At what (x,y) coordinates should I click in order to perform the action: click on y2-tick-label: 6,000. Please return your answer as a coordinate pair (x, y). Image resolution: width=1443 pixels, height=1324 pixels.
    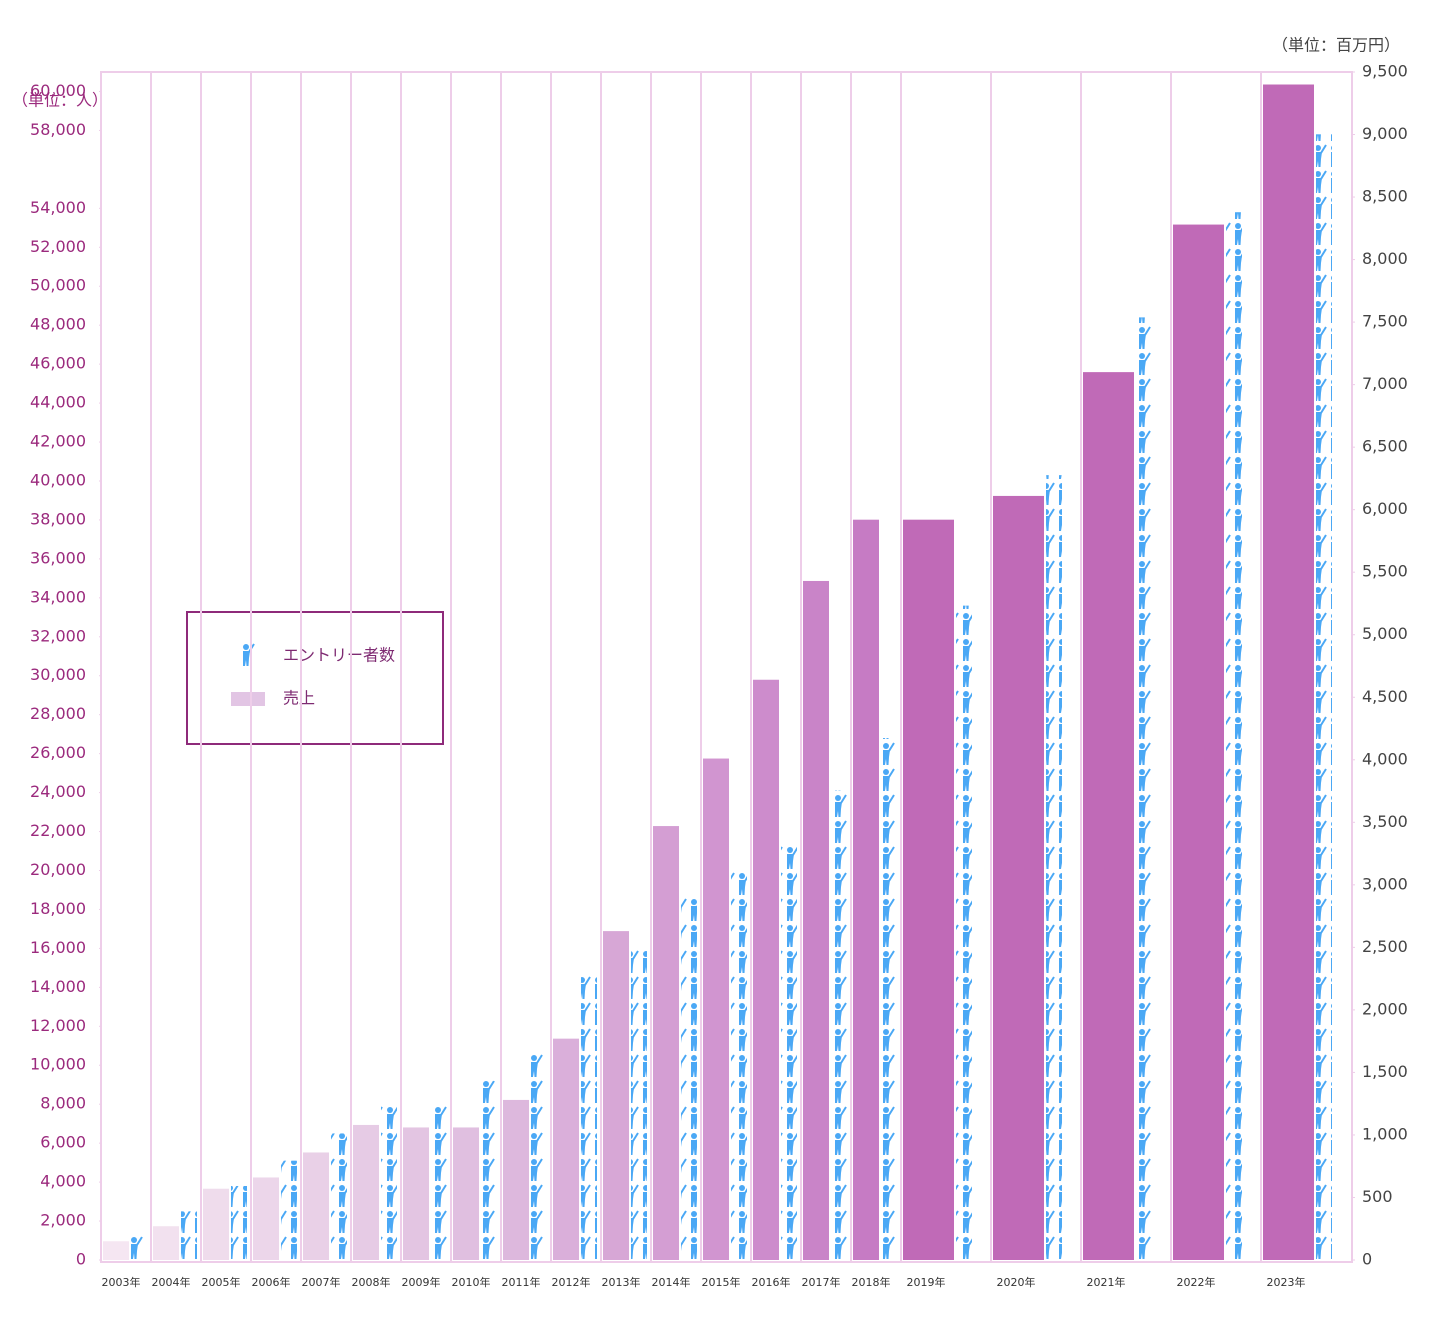
    Looking at the image, I should click on (1385, 508).